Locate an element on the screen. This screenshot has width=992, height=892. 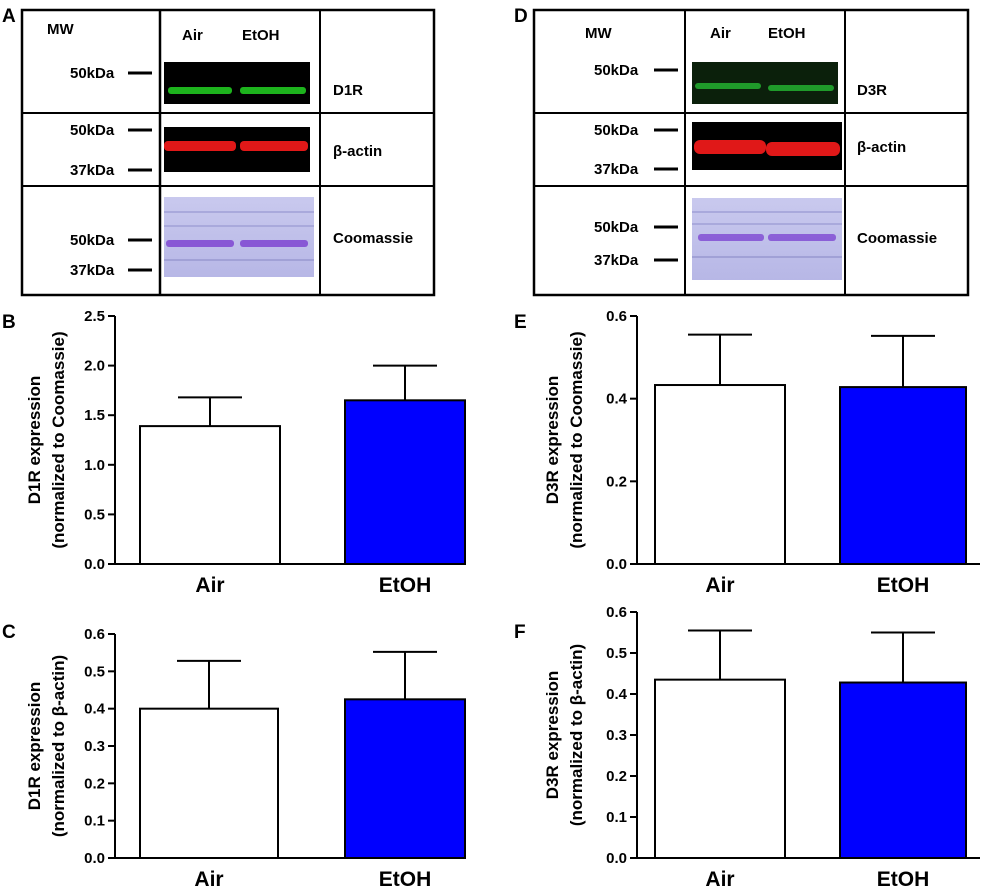
y-tick-label: 2.0 is located at coordinates (94, 366).